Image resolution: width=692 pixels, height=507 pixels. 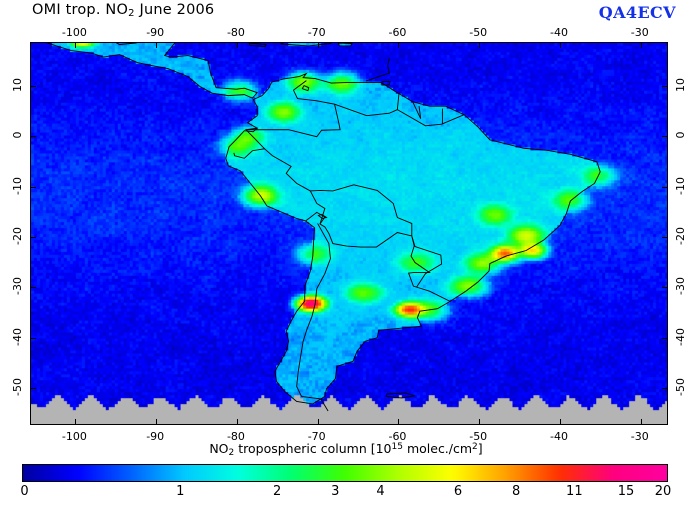 What do you see at coordinates (219, 448) in the screenshot?
I see `cb-cap-1: NO` at bounding box center [219, 448].